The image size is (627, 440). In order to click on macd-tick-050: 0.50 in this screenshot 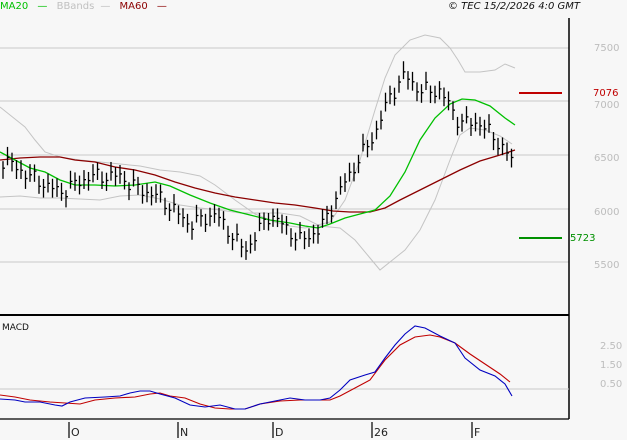, I will do `click(611, 384)`.